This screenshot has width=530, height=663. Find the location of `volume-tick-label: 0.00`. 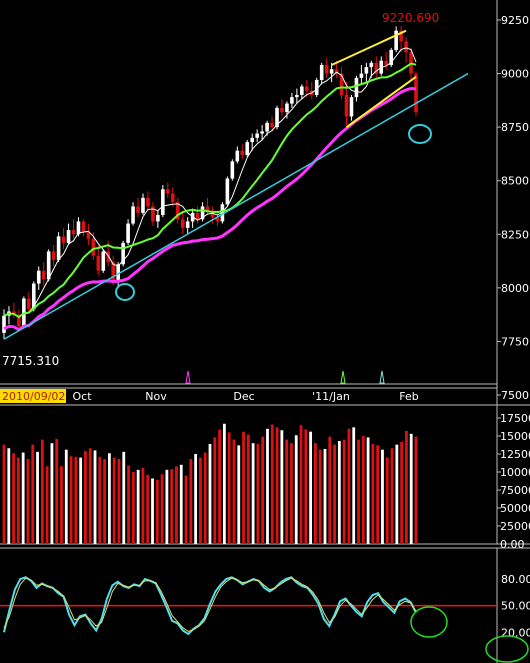

volume-tick-label: 0.00 is located at coordinates (512, 544).